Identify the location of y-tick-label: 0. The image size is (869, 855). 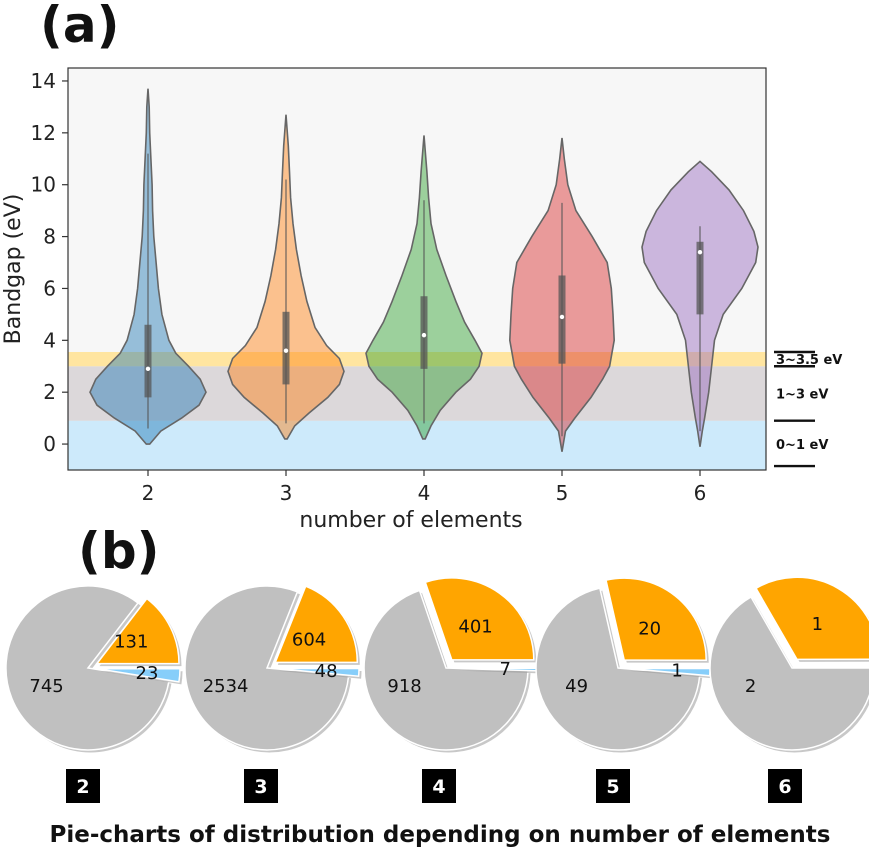
(49, 444).